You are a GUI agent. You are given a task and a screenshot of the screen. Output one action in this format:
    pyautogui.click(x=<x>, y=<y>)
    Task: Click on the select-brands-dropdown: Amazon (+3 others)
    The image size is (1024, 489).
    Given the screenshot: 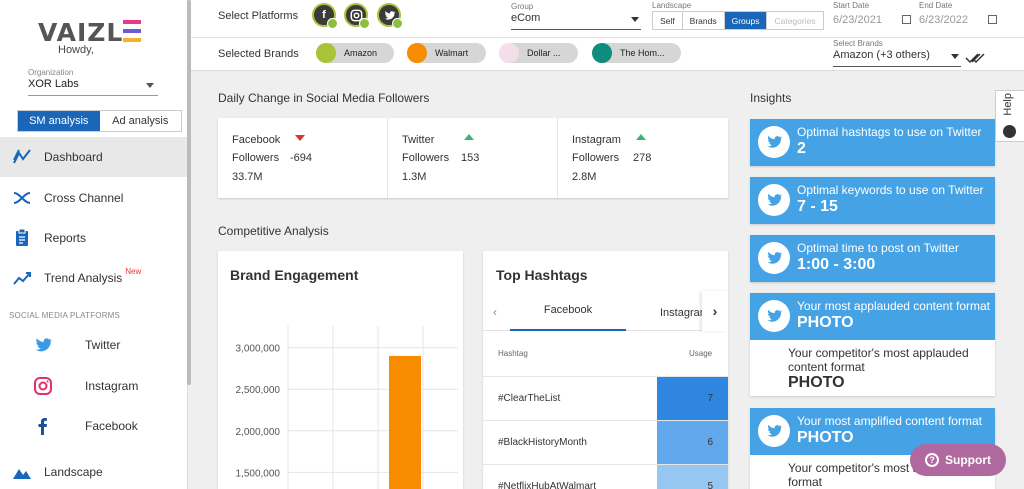 What is the action you would take?
    pyautogui.click(x=897, y=58)
    